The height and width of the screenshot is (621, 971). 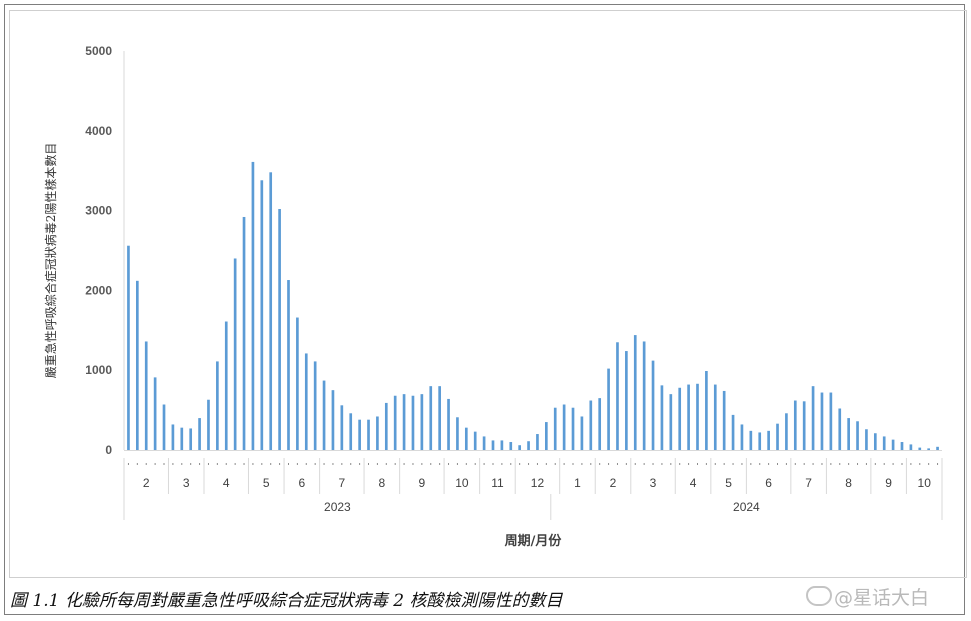 I want to click on year-label: 2024, so click(x=746, y=507).